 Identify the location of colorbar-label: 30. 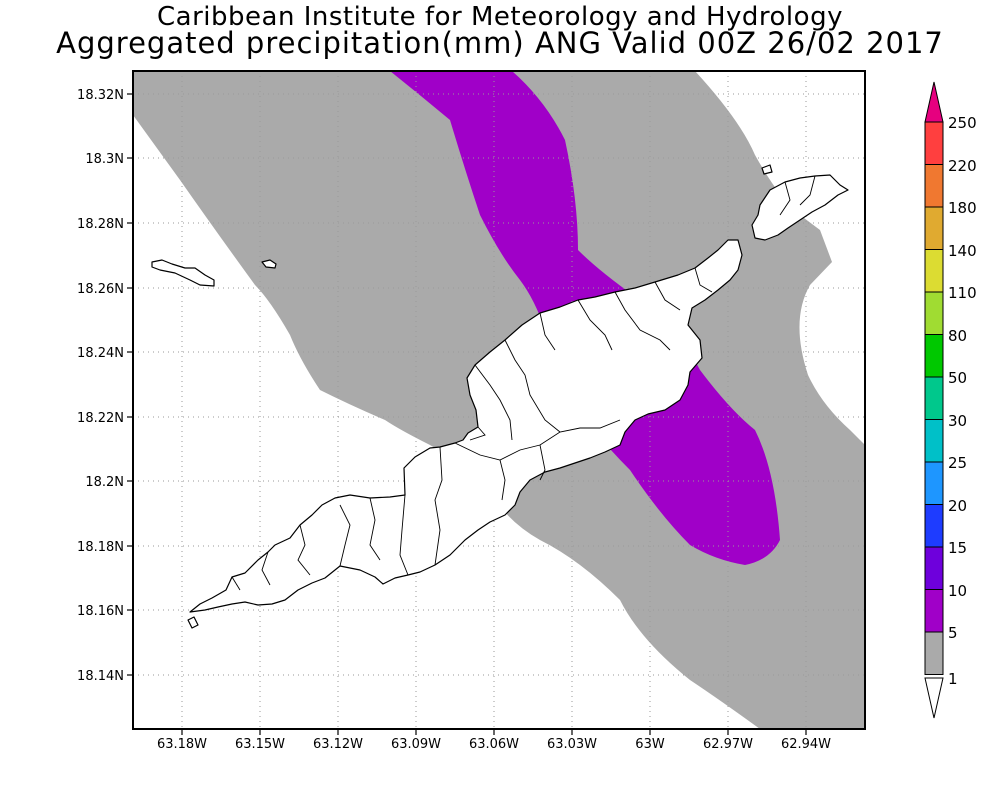
(957, 421).